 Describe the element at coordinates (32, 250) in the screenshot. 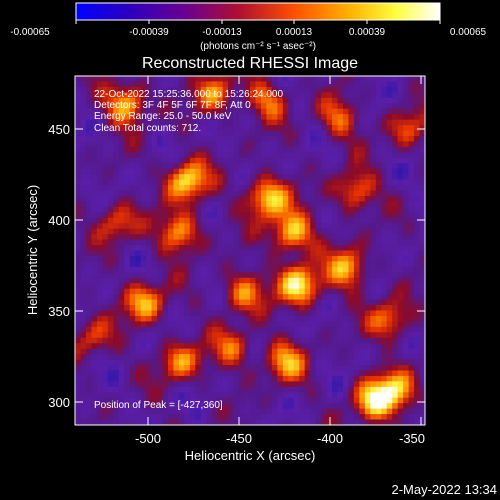

I see `y-axis-label: Heliocentric Y (arcsec)` at that location.